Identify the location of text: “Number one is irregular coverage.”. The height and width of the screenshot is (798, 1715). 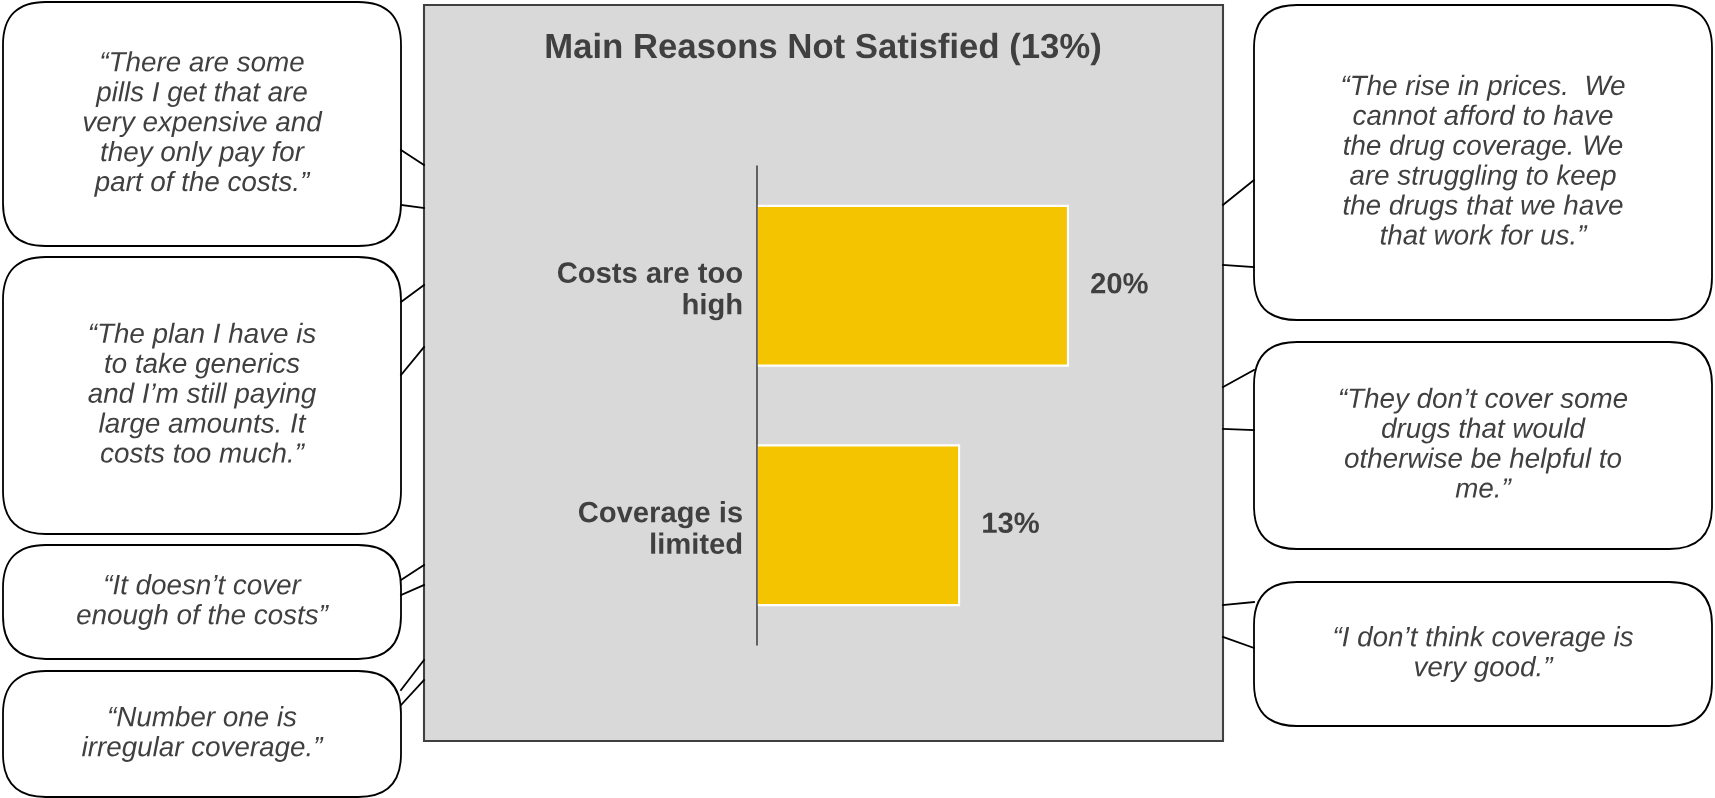
(203, 734).